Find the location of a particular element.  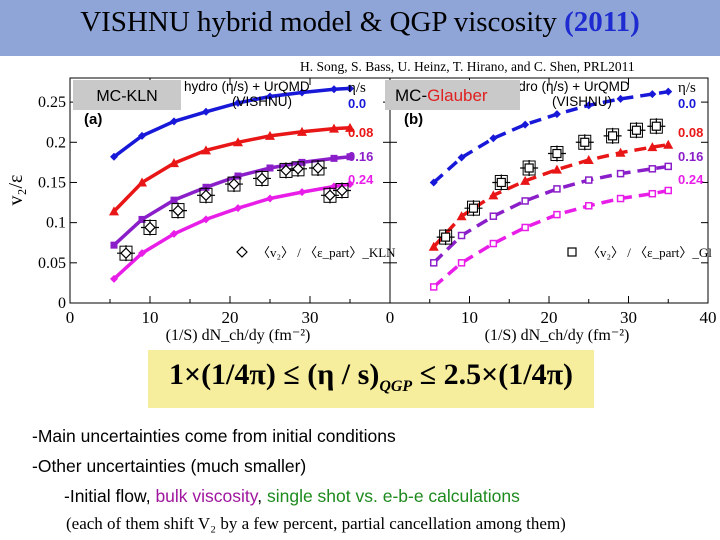

title-year: (2011) is located at coordinates (602, 22).